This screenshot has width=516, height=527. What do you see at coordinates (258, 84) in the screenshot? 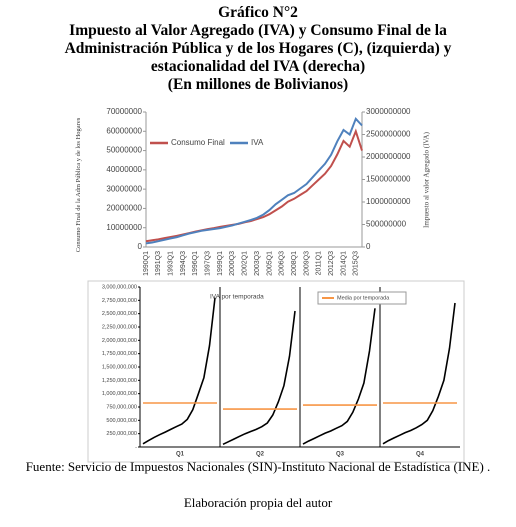
I see `units: (En millones de Bolivianos)` at bounding box center [258, 84].